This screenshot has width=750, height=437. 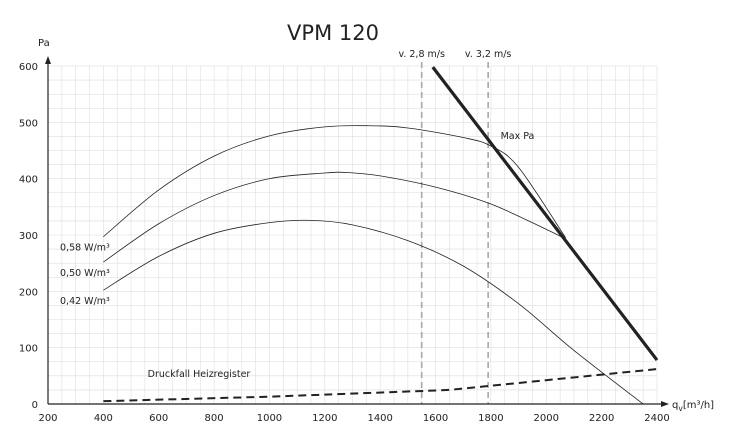 What do you see at coordinates (35, 405) in the screenshot?
I see `y-tick-label: 0` at bounding box center [35, 405].